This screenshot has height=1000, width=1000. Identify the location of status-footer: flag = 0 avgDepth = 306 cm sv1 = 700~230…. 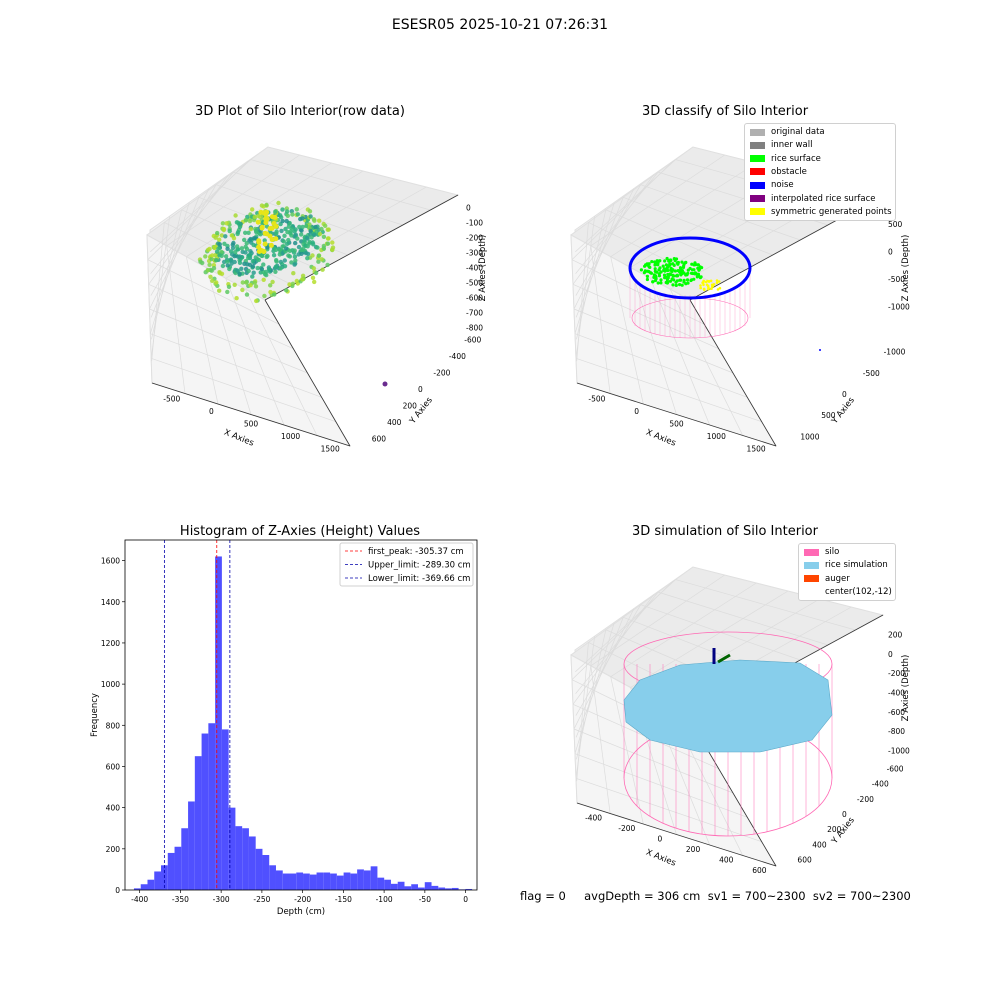
(715, 896).